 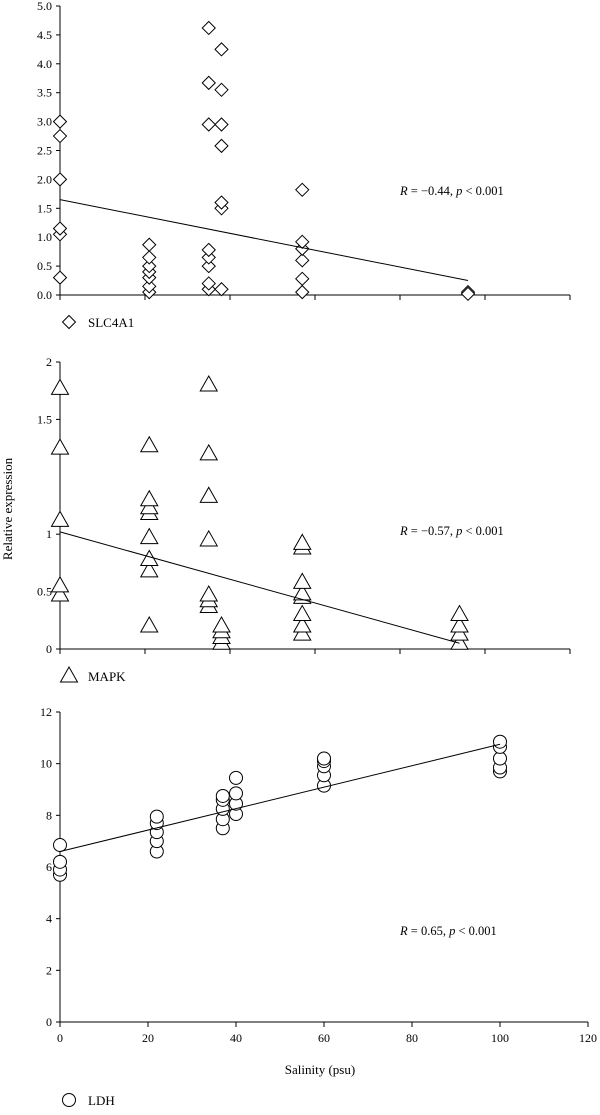 I want to click on correlation-annotation: R = 0.65, p < 0.001, so click(x=448, y=931).